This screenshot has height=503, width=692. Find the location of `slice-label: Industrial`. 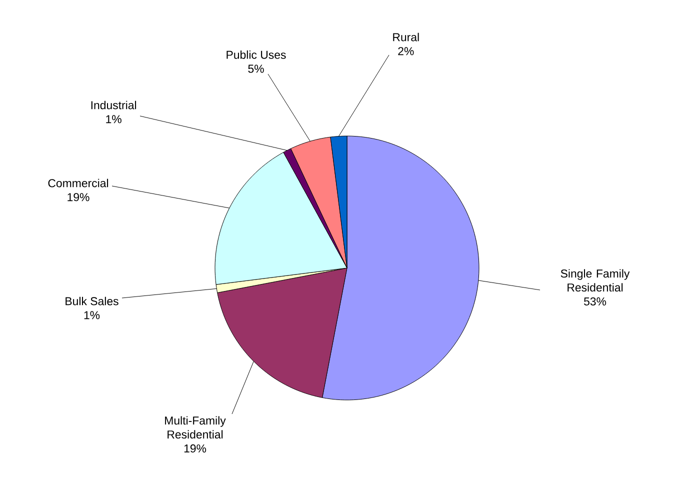

slice-label: Industrial is located at coordinates (113, 105).